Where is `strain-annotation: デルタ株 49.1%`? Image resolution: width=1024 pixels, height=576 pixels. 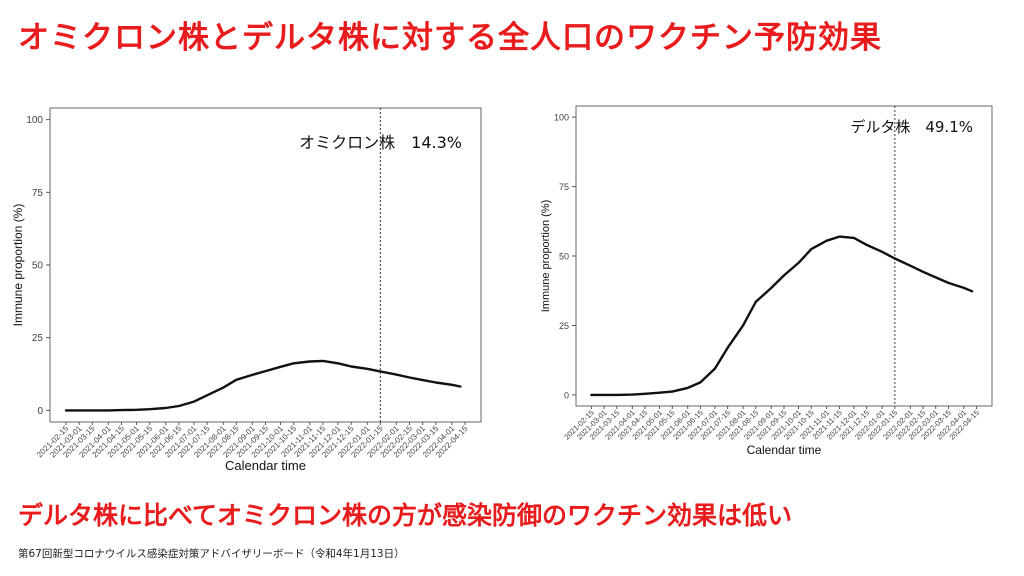 strain-annotation: デルタ株 49.1% is located at coordinates (911, 127).